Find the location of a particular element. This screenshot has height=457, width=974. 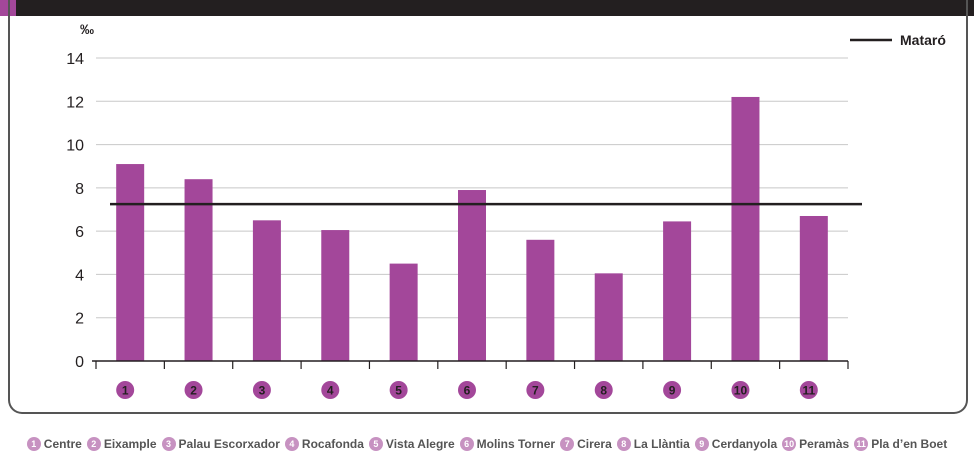

y-tick-label: 4 is located at coordinates (79, 275).